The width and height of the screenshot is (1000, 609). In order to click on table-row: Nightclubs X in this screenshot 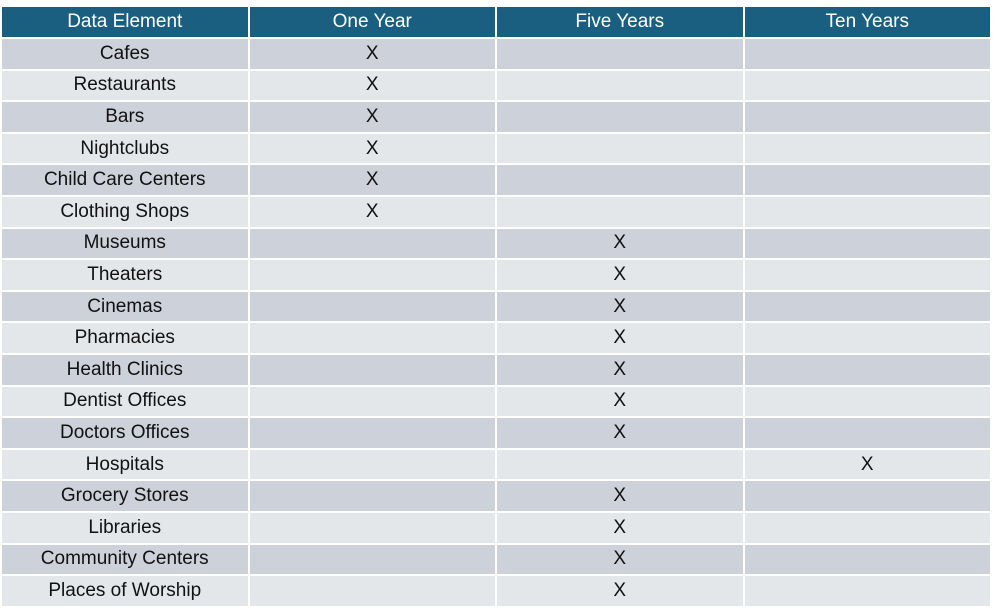, I will do `click(496, 148)`.